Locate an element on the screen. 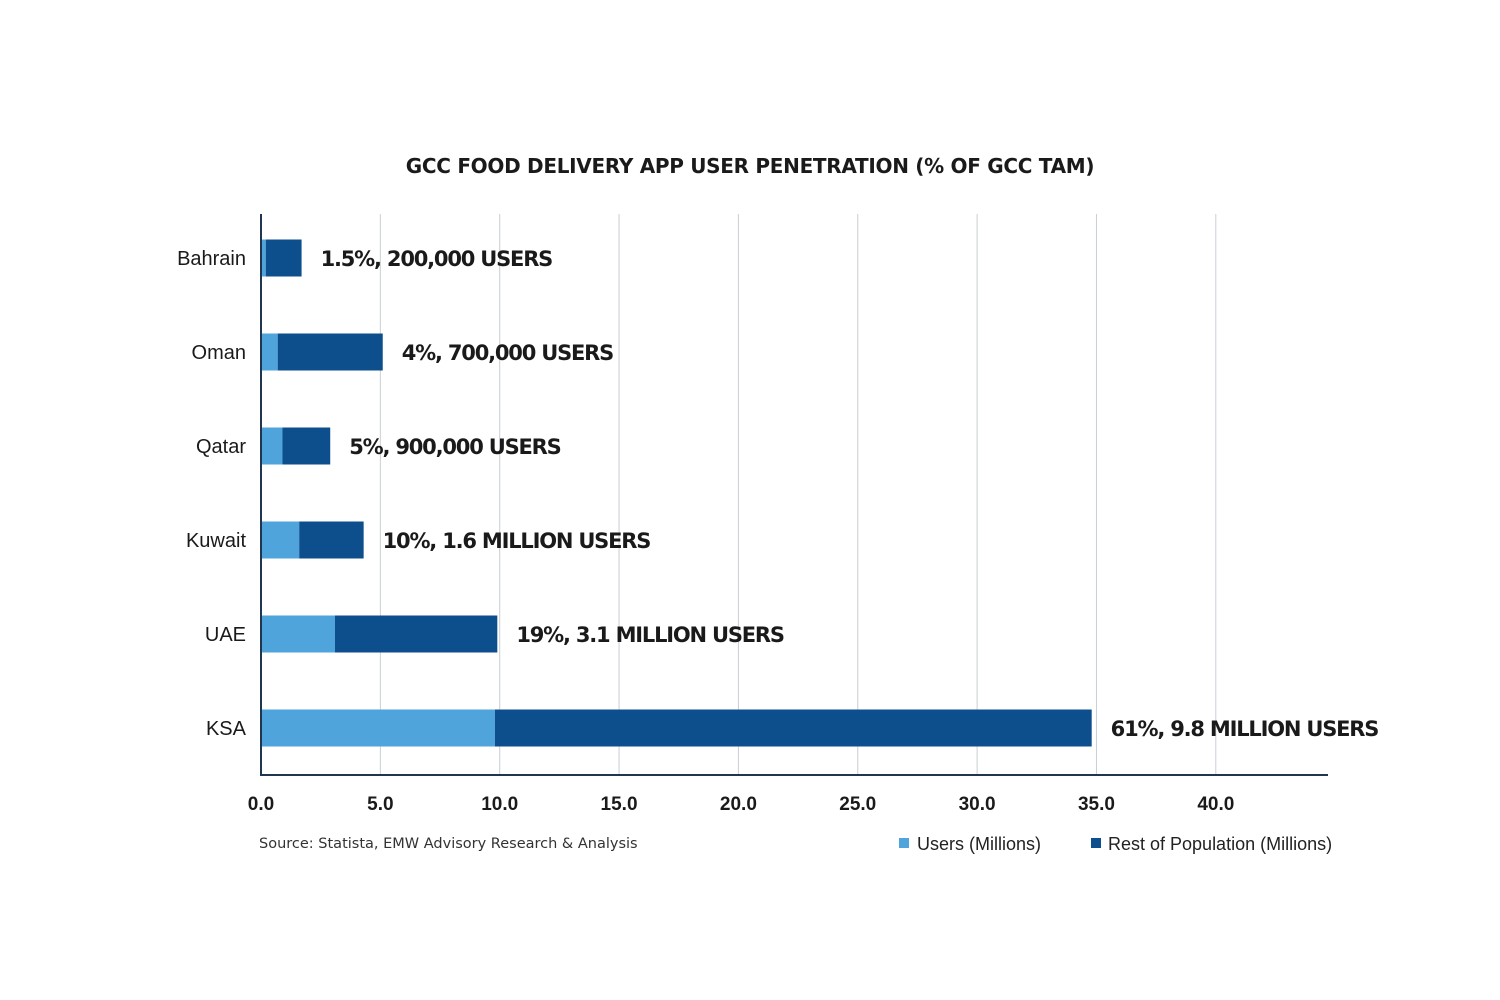  bar-oman-users is located at coordinates (269, 352).